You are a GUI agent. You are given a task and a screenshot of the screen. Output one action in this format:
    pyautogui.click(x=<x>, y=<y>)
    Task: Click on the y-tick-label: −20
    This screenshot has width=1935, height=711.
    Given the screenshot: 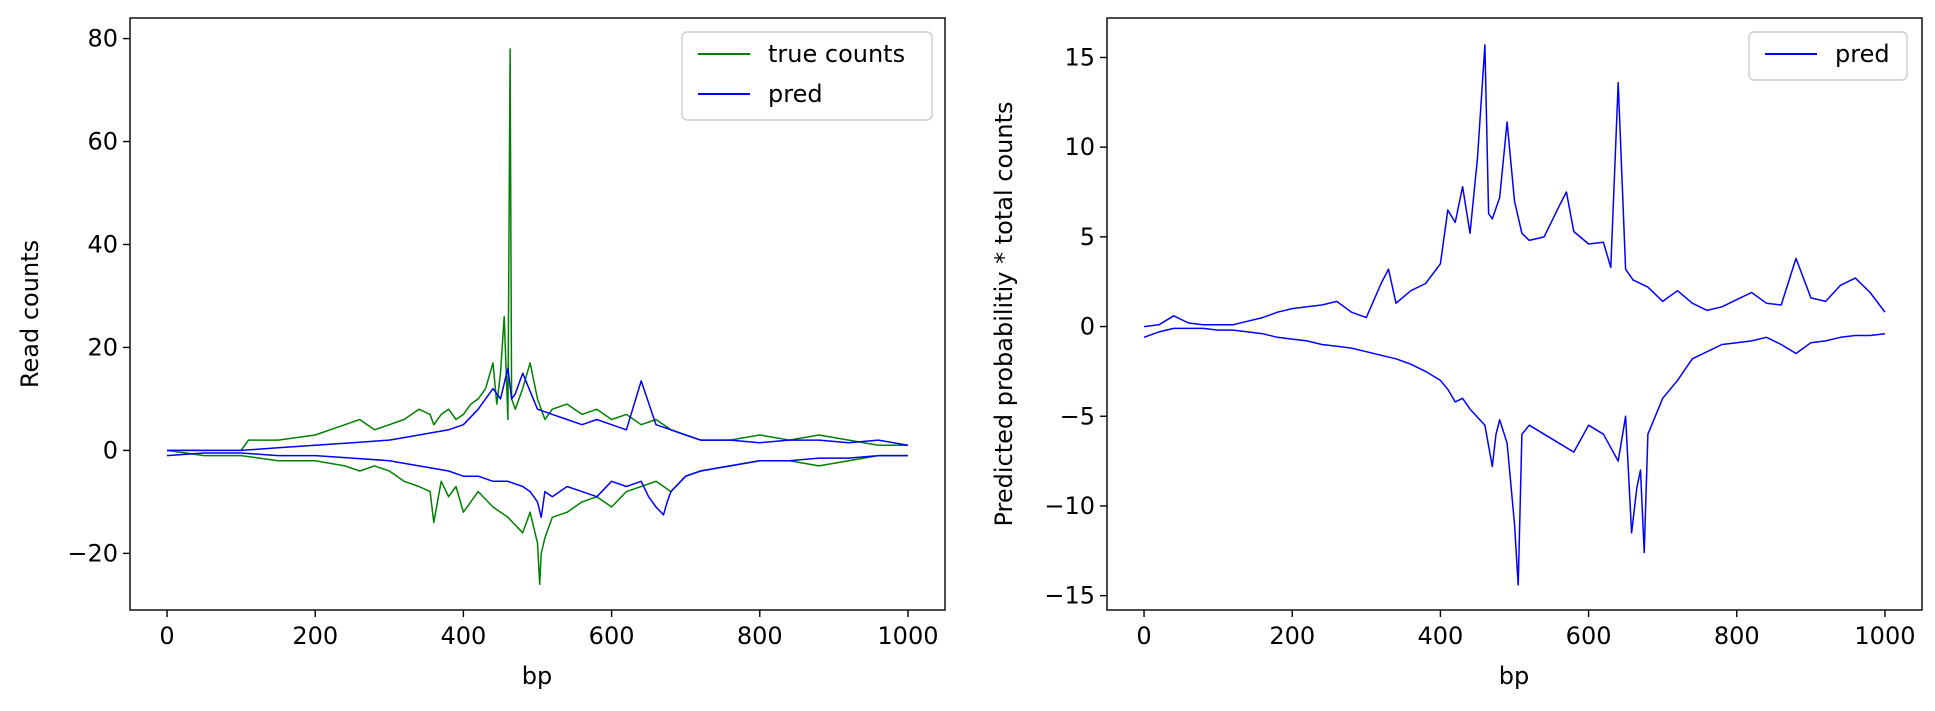 What is the action you would take?
    pyautogui.click(x=92, y=553)
    